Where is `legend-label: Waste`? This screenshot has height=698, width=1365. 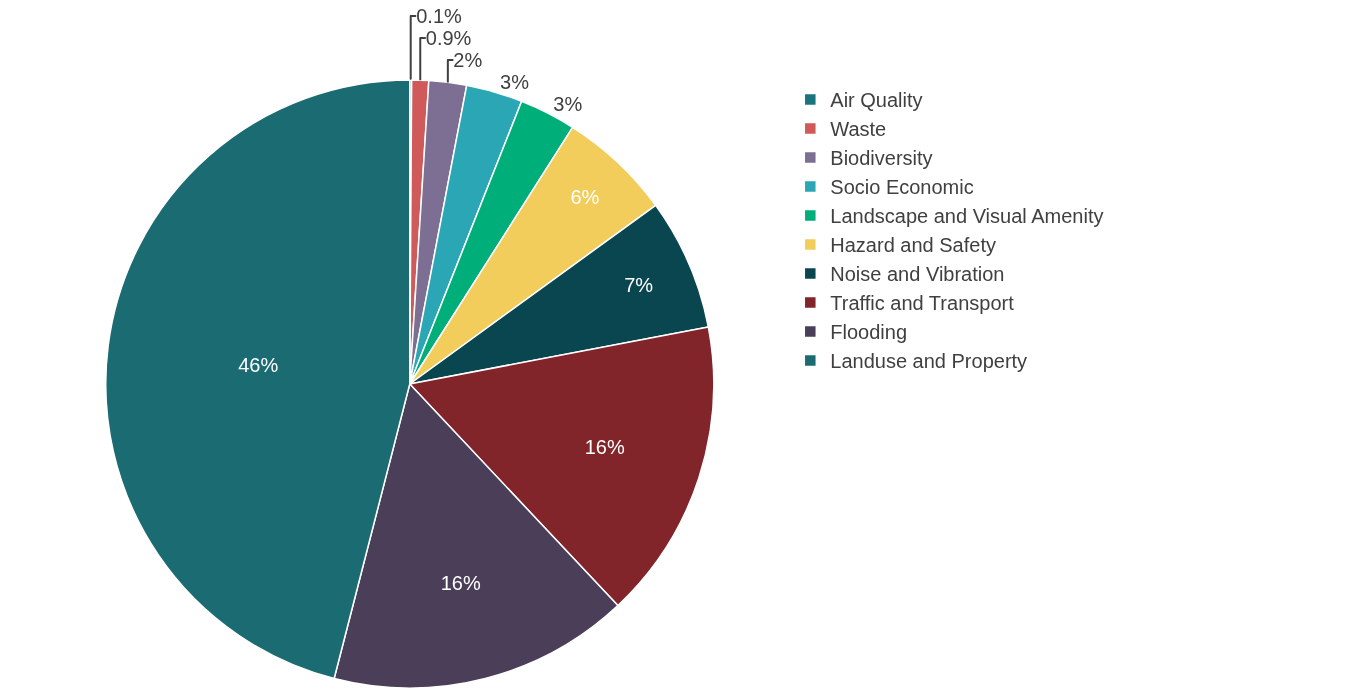
legend-label: Waste is located at coordinates (858, 129).